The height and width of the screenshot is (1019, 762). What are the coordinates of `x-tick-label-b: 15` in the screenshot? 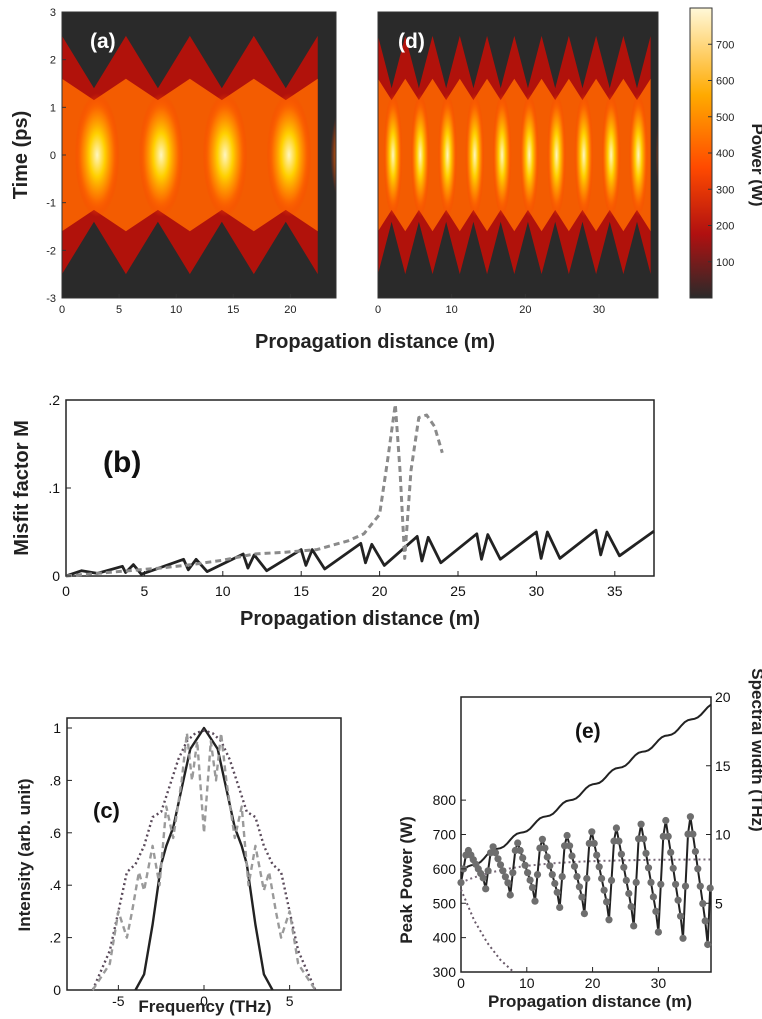 It's located at (301, 591).